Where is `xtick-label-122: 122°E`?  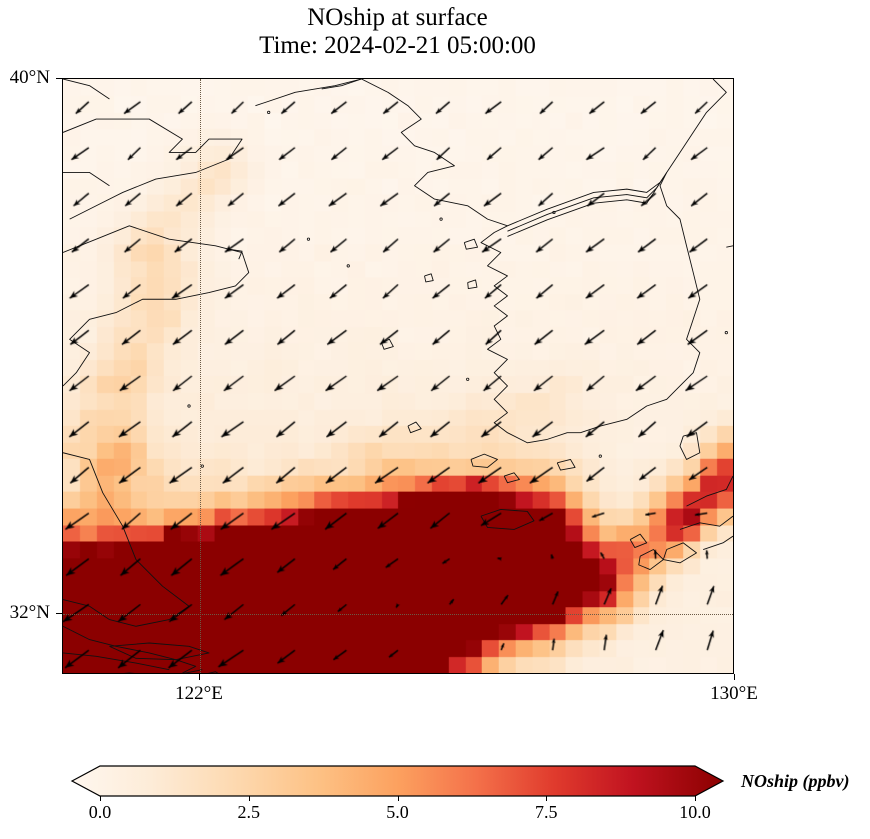 xtick-label-122: 122°E is located at coordinates (199, 693).